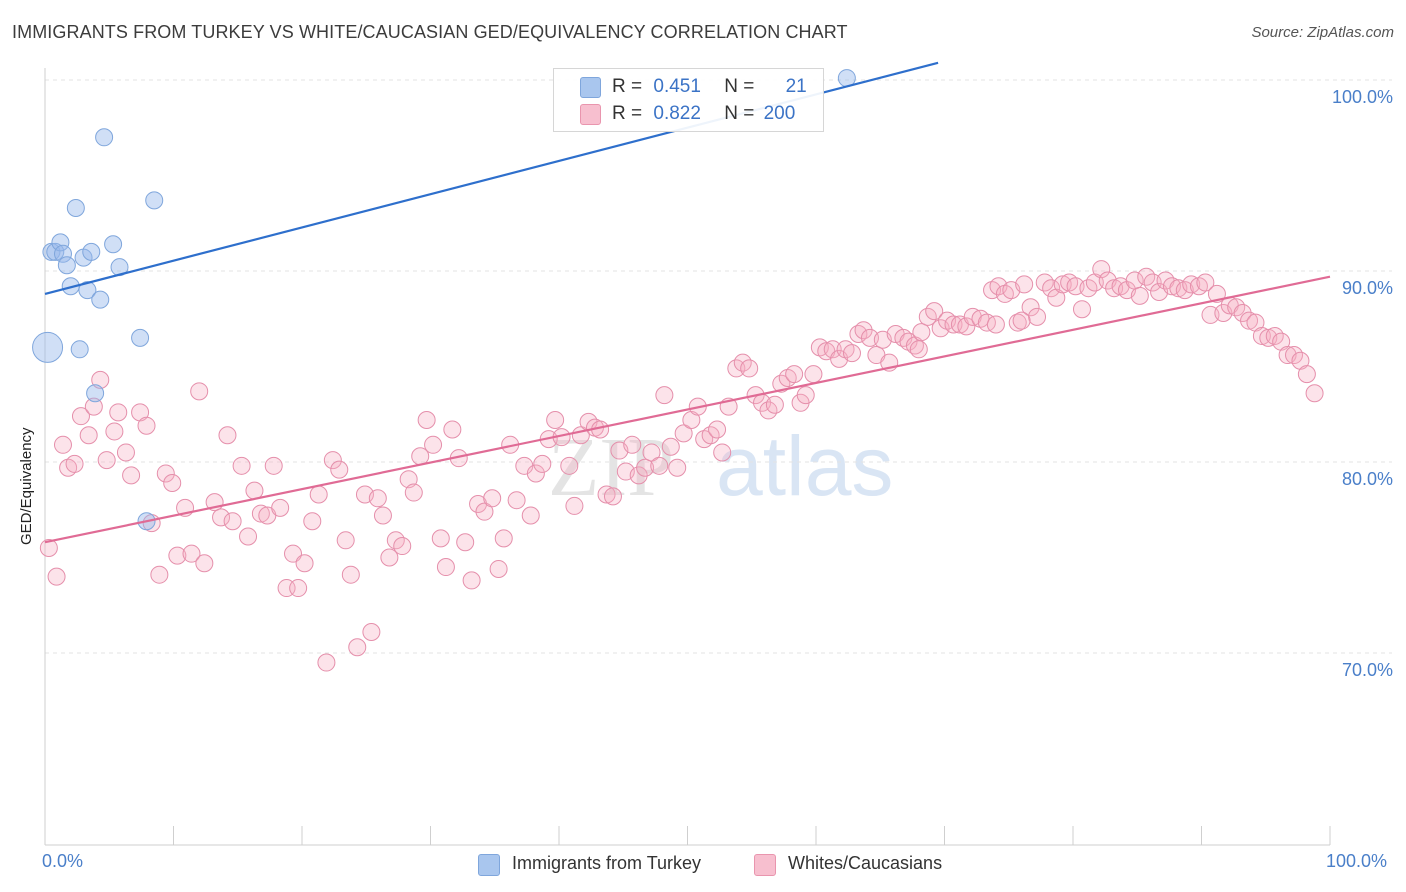  Describe the element at coordinates (1322, 32) in the screenshot. I see `source-label: Source: ZipAtlas.com` at that location.